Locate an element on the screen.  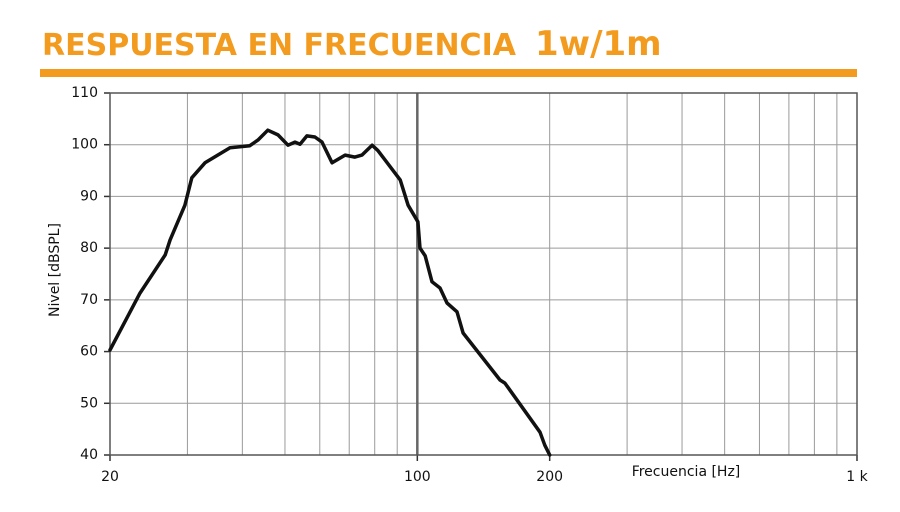
x-tick-label: 200 is located at coordinates (549, 477).